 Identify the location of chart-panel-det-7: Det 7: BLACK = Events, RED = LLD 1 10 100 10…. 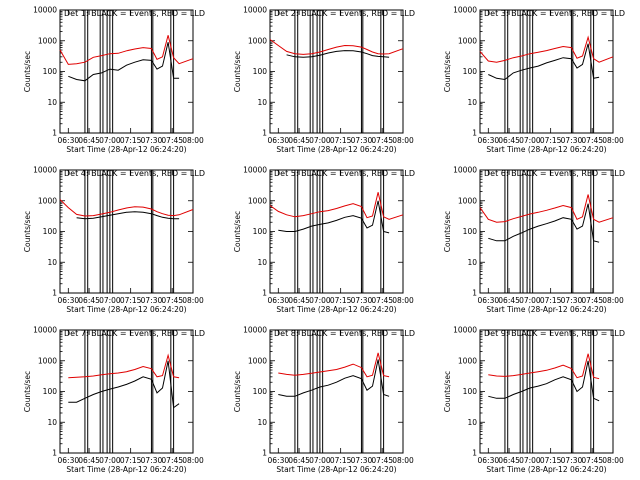
(114, 400).